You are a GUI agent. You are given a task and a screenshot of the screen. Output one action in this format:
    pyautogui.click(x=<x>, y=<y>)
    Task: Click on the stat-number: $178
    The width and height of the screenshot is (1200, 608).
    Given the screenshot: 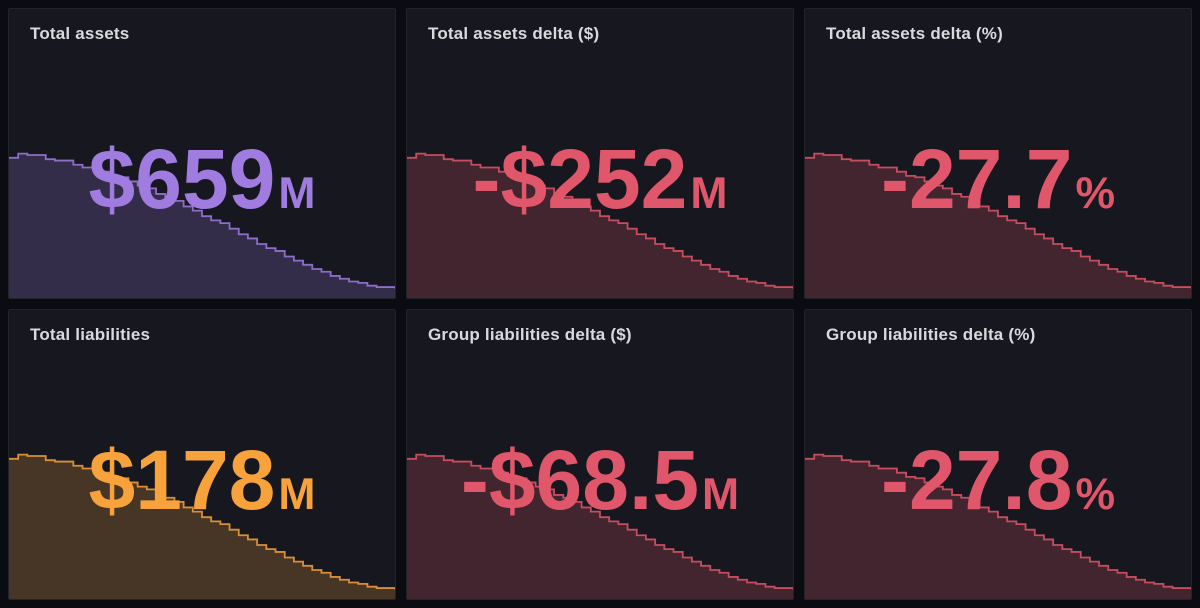 What is the action you would take?
    pyautogui.click(x=182, y=480)
    